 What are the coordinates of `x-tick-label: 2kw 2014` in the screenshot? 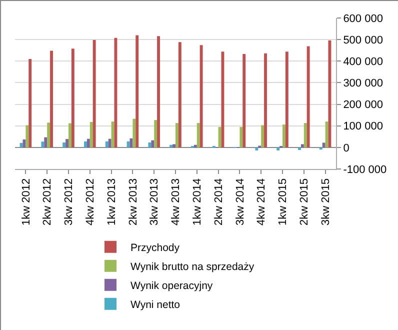 It's located at (218, 202).